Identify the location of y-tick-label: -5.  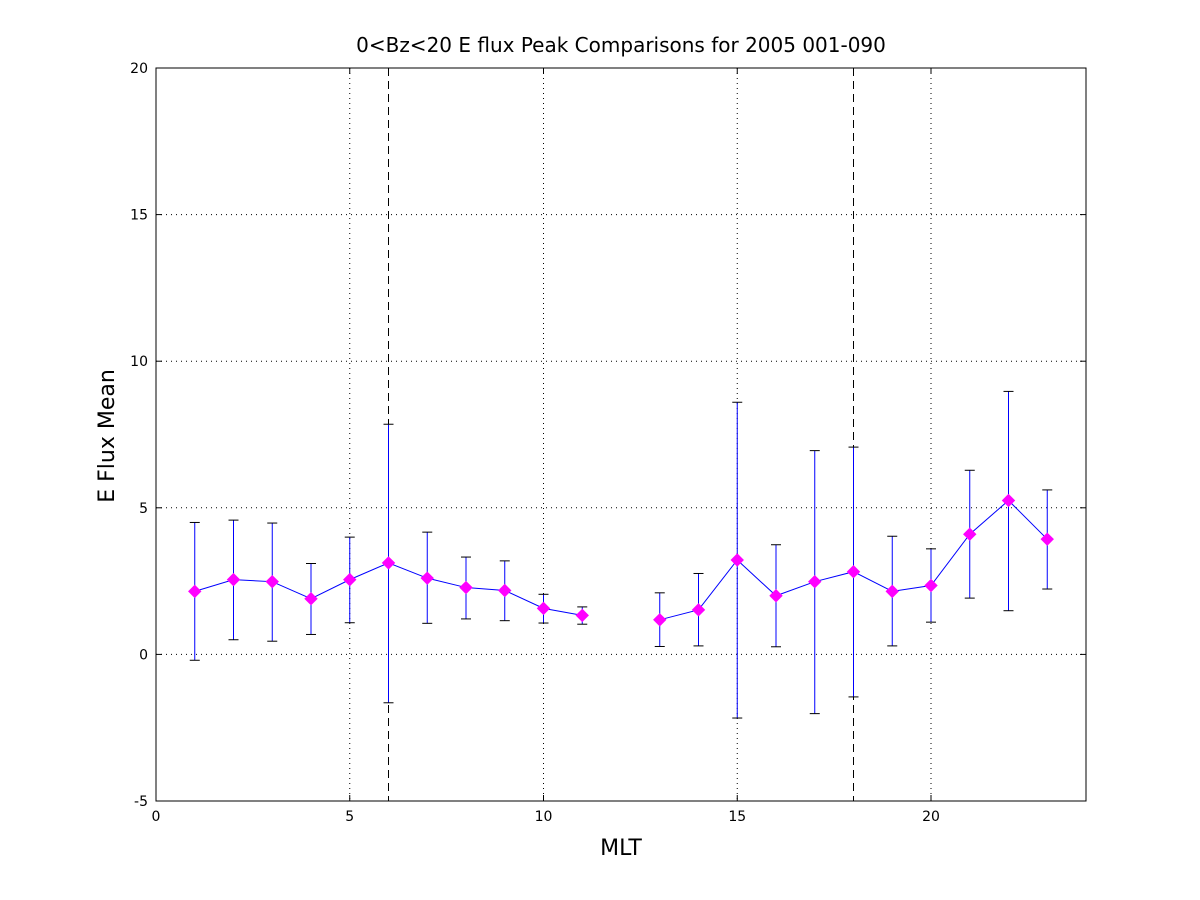
(141, 802).